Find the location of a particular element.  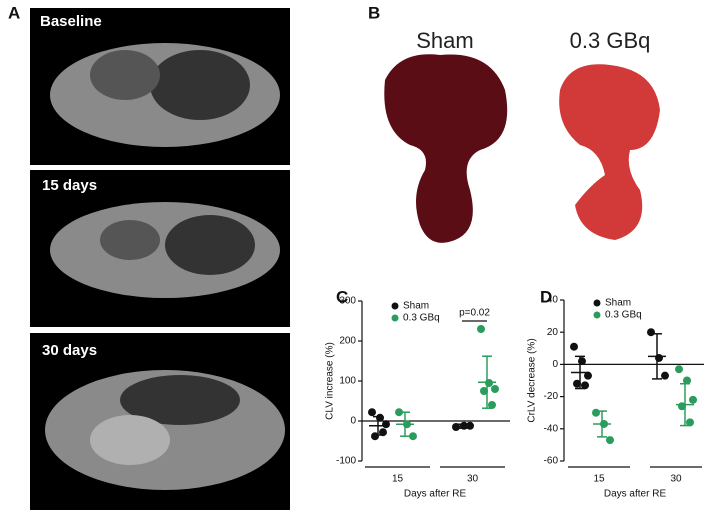

photo-label: 0.3 GBq is located at coordinates (610, 40).